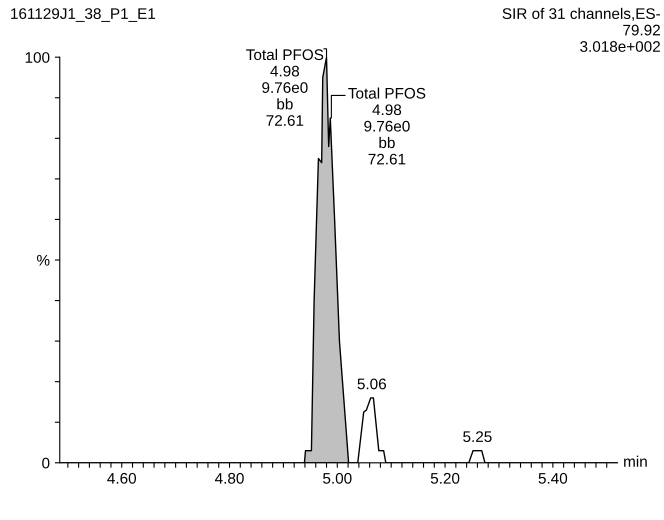 This screenshot has width=664, height=520. Describe the element at coordinates (121, 478) in the screenshot. I see `x-tick-label: 4.60` at that location.